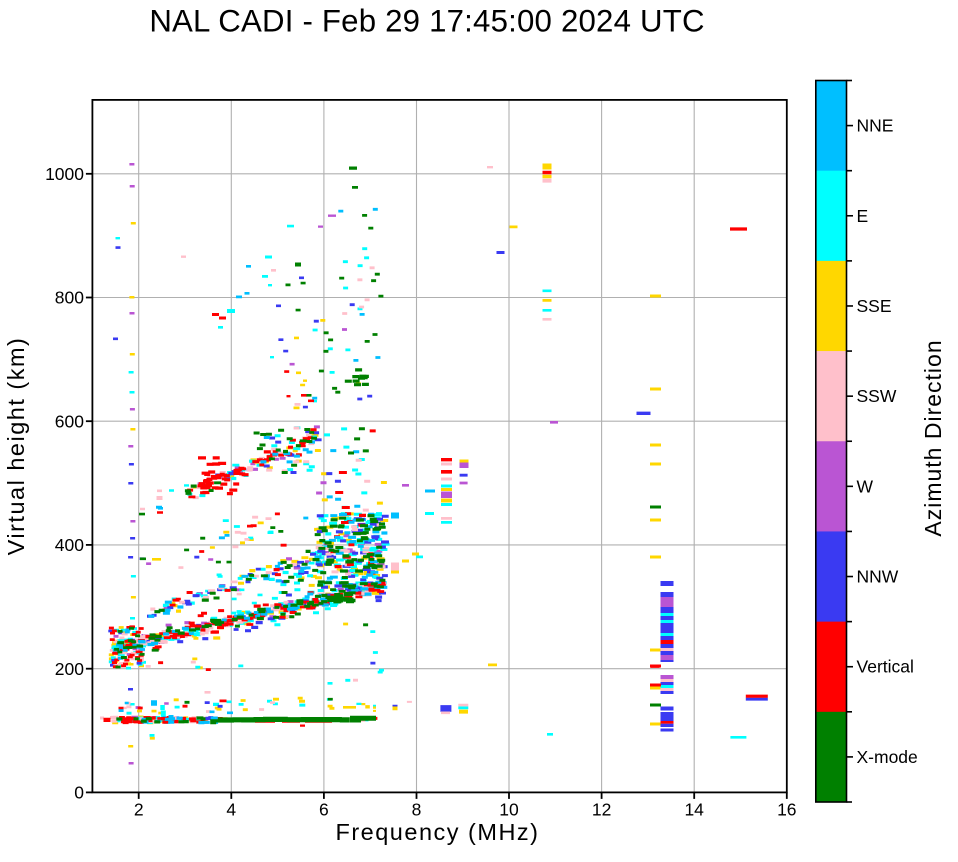 Image resolution: width=958 pixels, height=862 pixels. What do you see at coordinates (865, 486) in the screenshot?
I see `svg-text: W` at bounding box center [865, 486].